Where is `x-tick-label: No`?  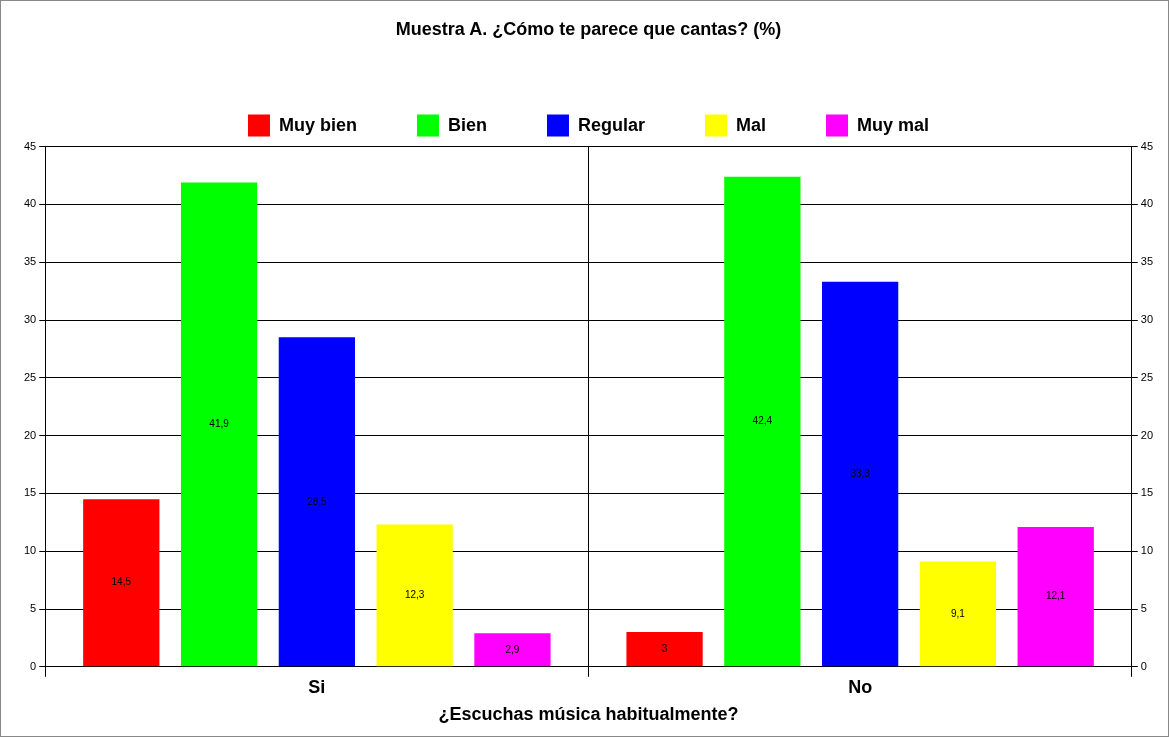 x-tick-label: No is located at coordinates (860, 686).